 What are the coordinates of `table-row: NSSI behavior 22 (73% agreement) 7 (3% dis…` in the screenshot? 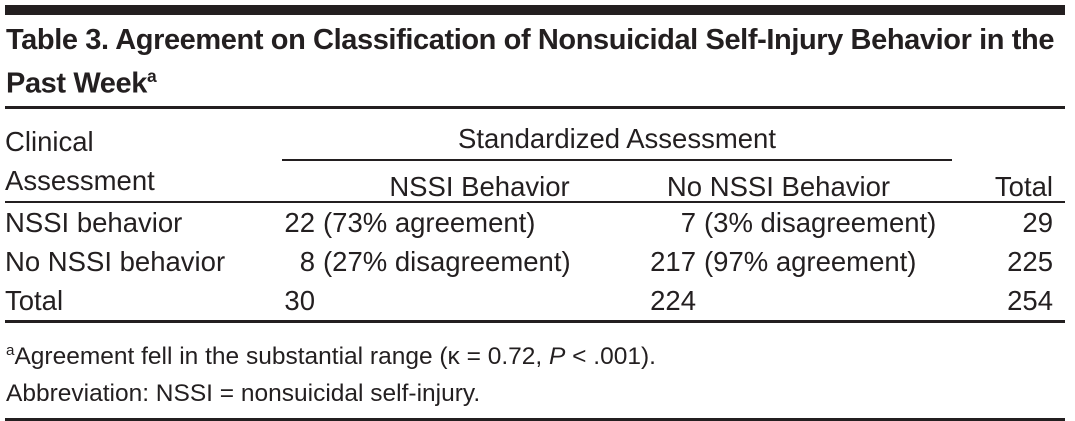 It's located at (535, 222).